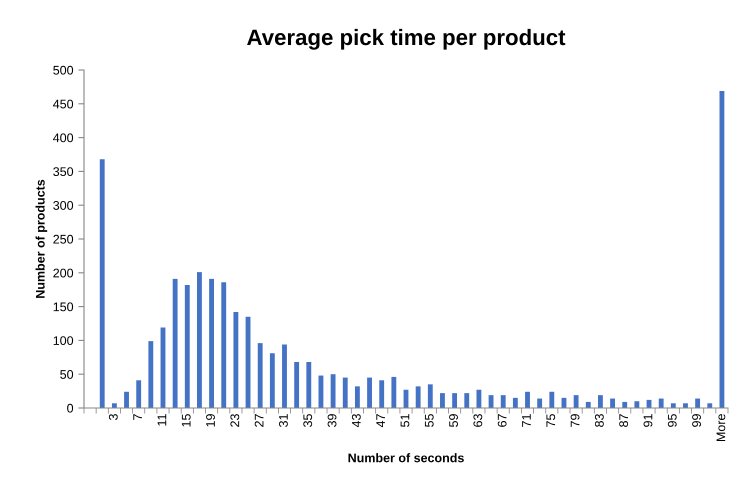  I want to click on x-tick-label: 79, so click(575, 420).